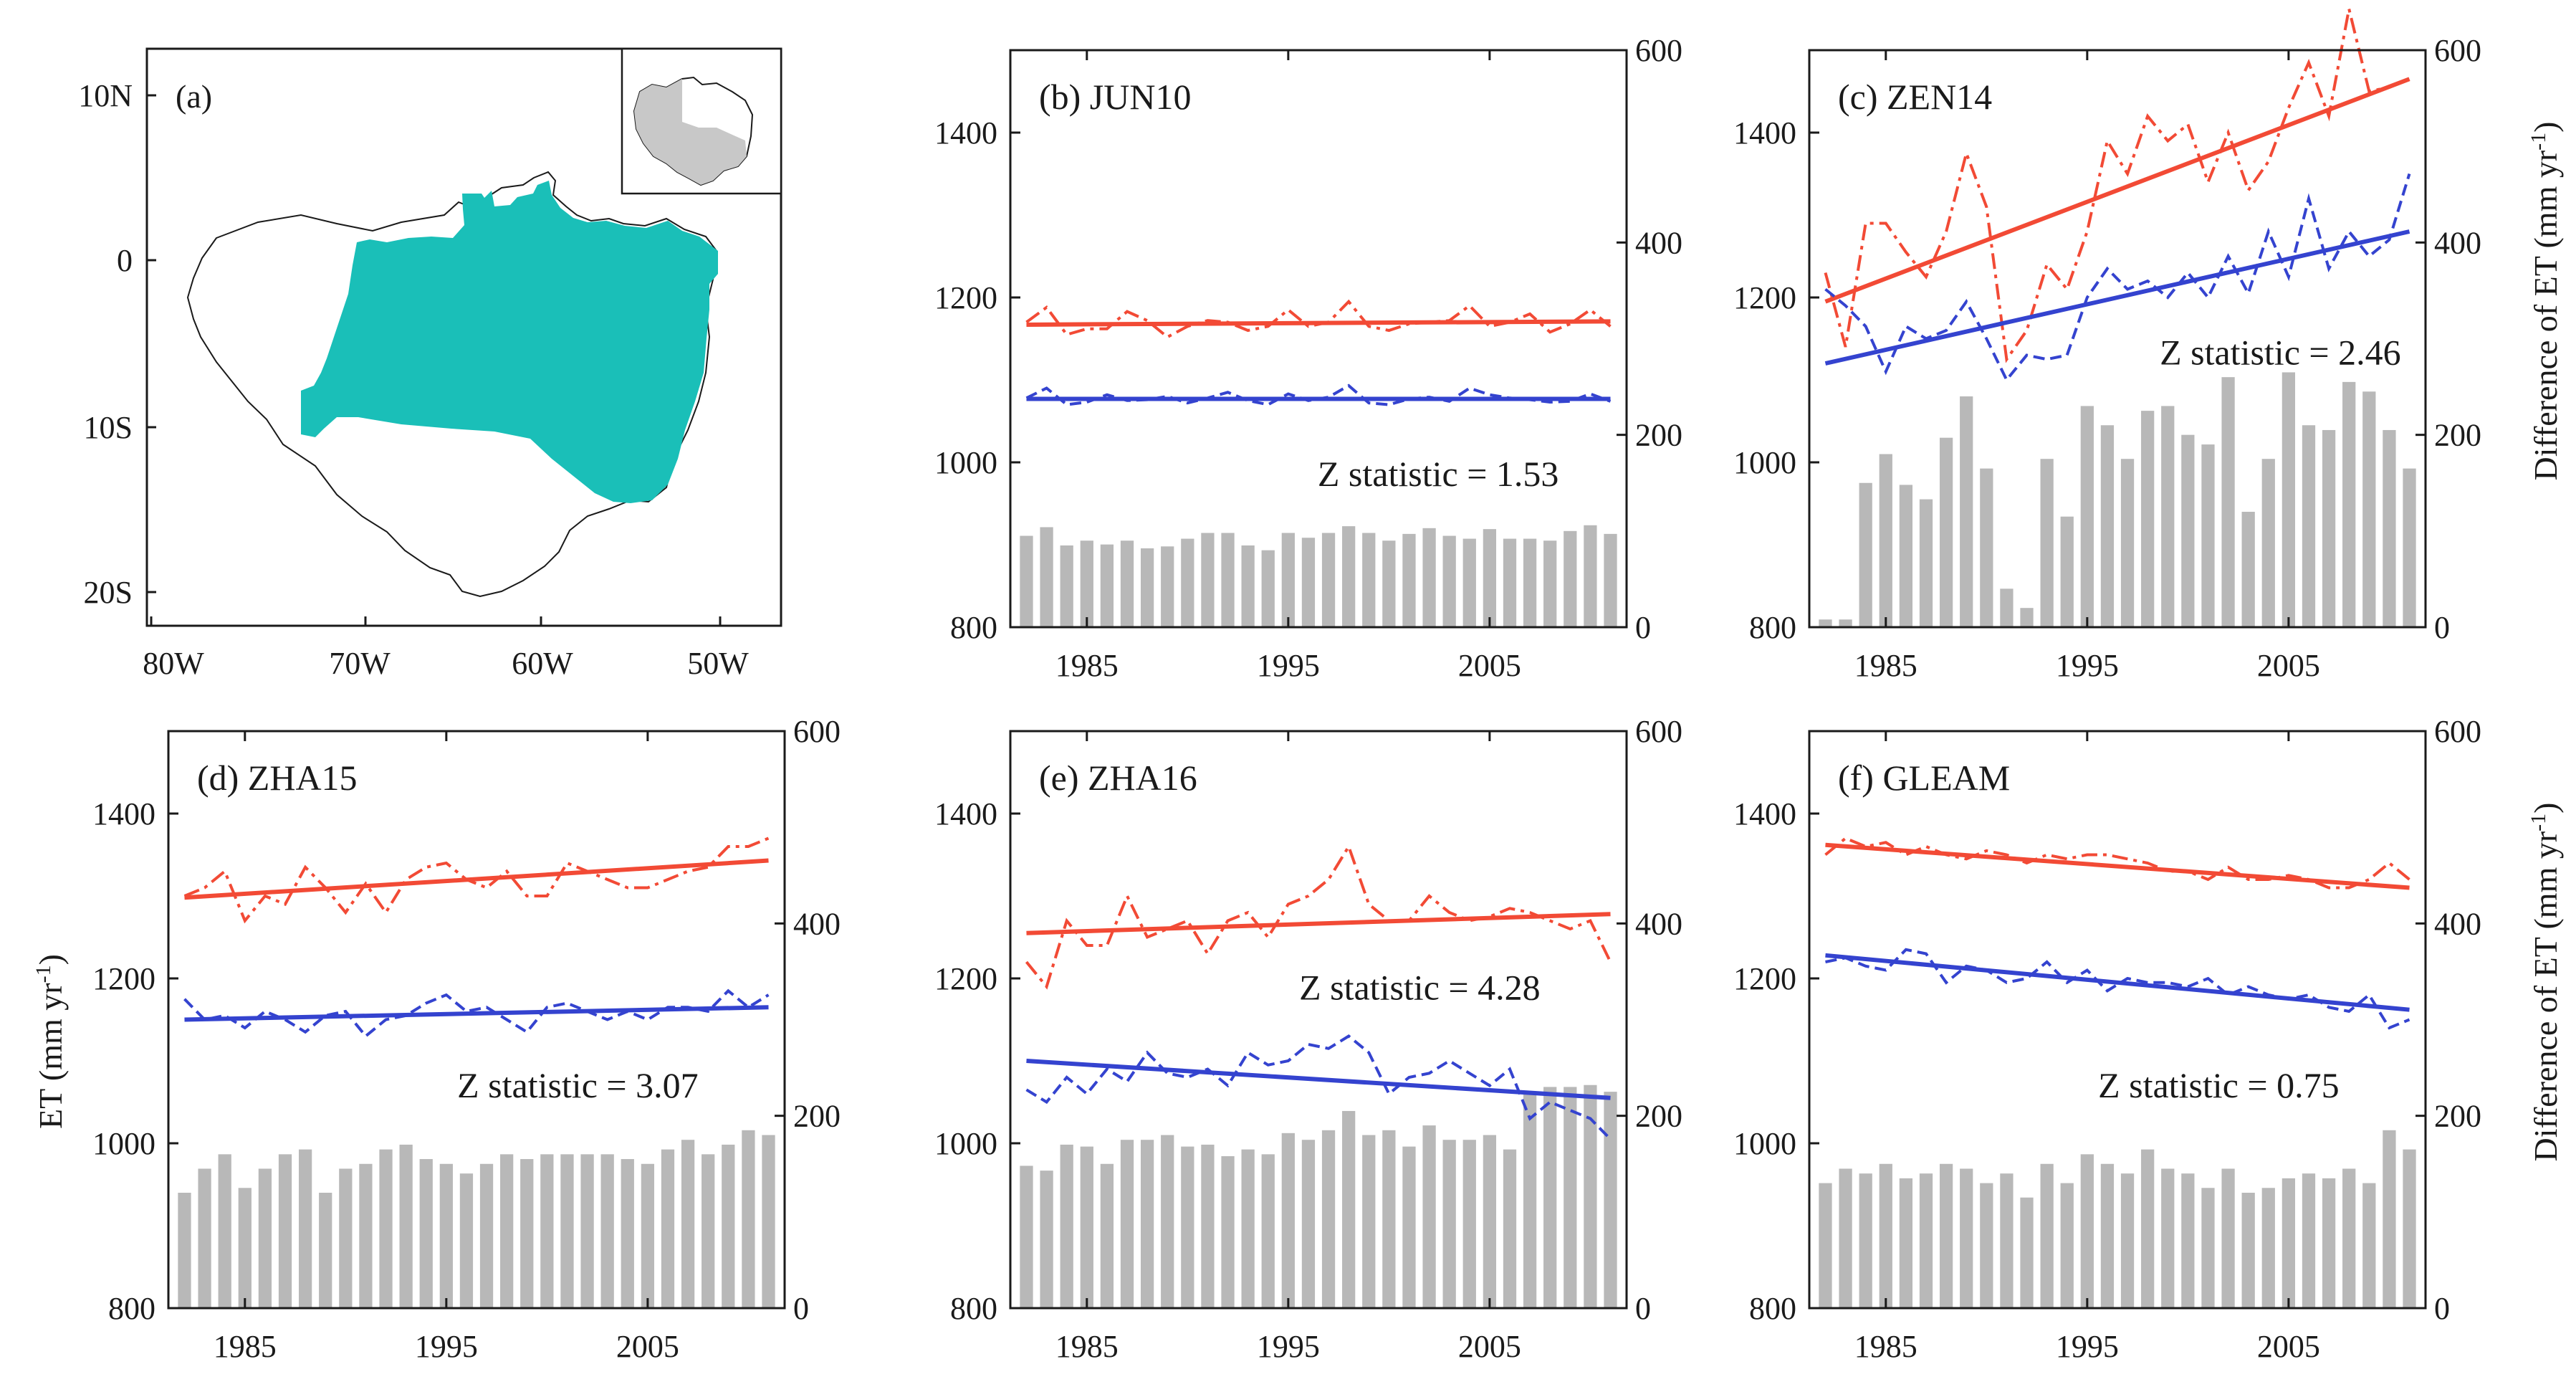 This screenshot has width=2576, height=1392. I want to click on z-statistic: Z statistic = 2.46, so click(2280, 353).